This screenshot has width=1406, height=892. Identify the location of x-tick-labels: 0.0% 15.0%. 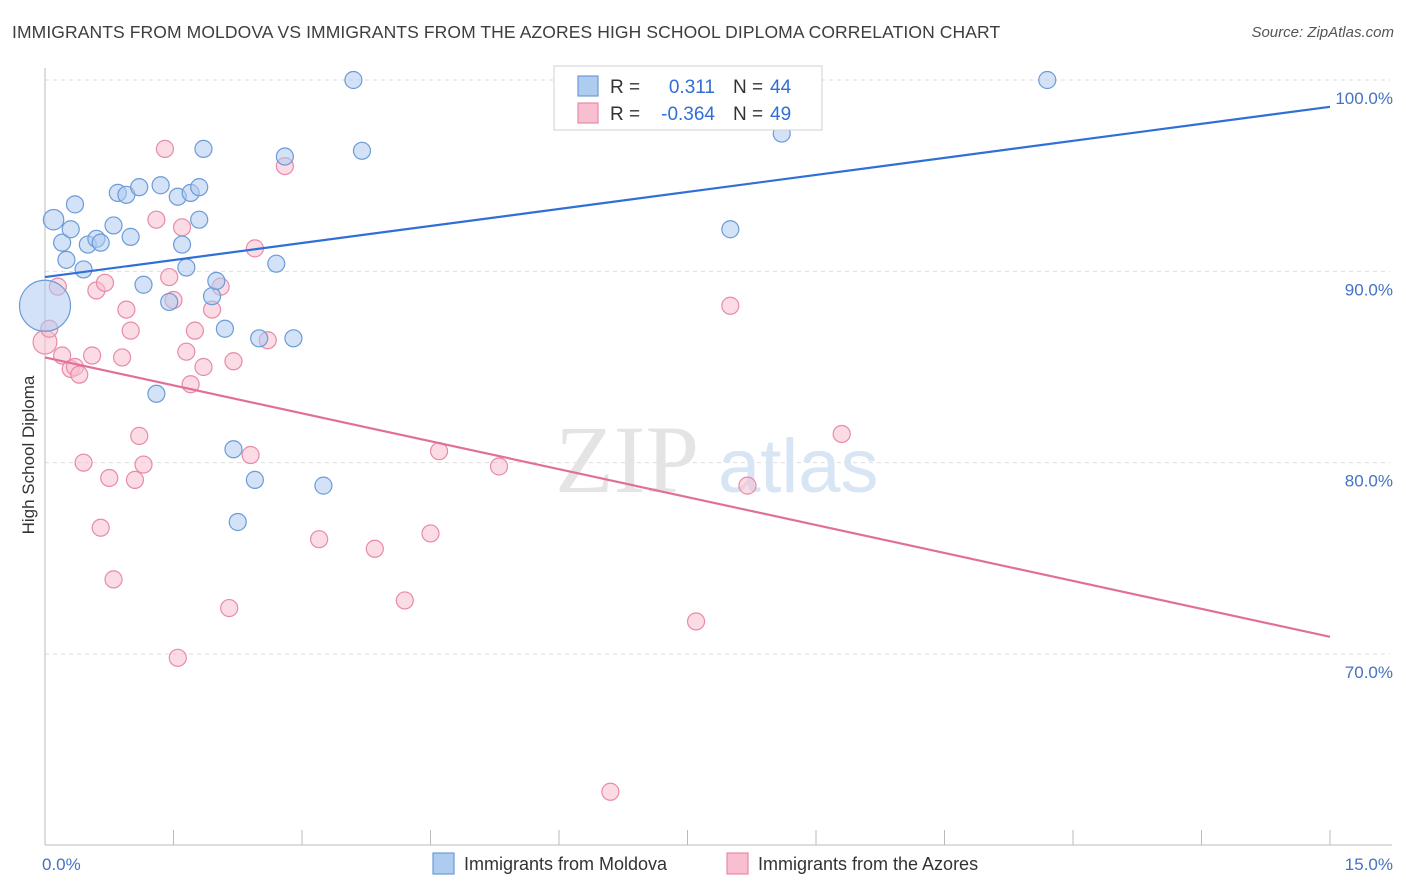
(717, 864).